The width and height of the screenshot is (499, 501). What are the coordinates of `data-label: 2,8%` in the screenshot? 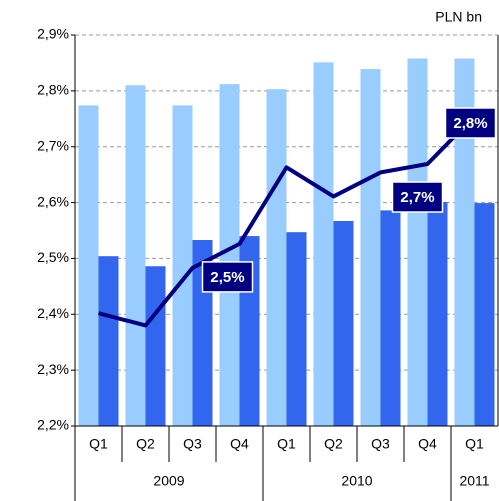 It's located at (470, 123).